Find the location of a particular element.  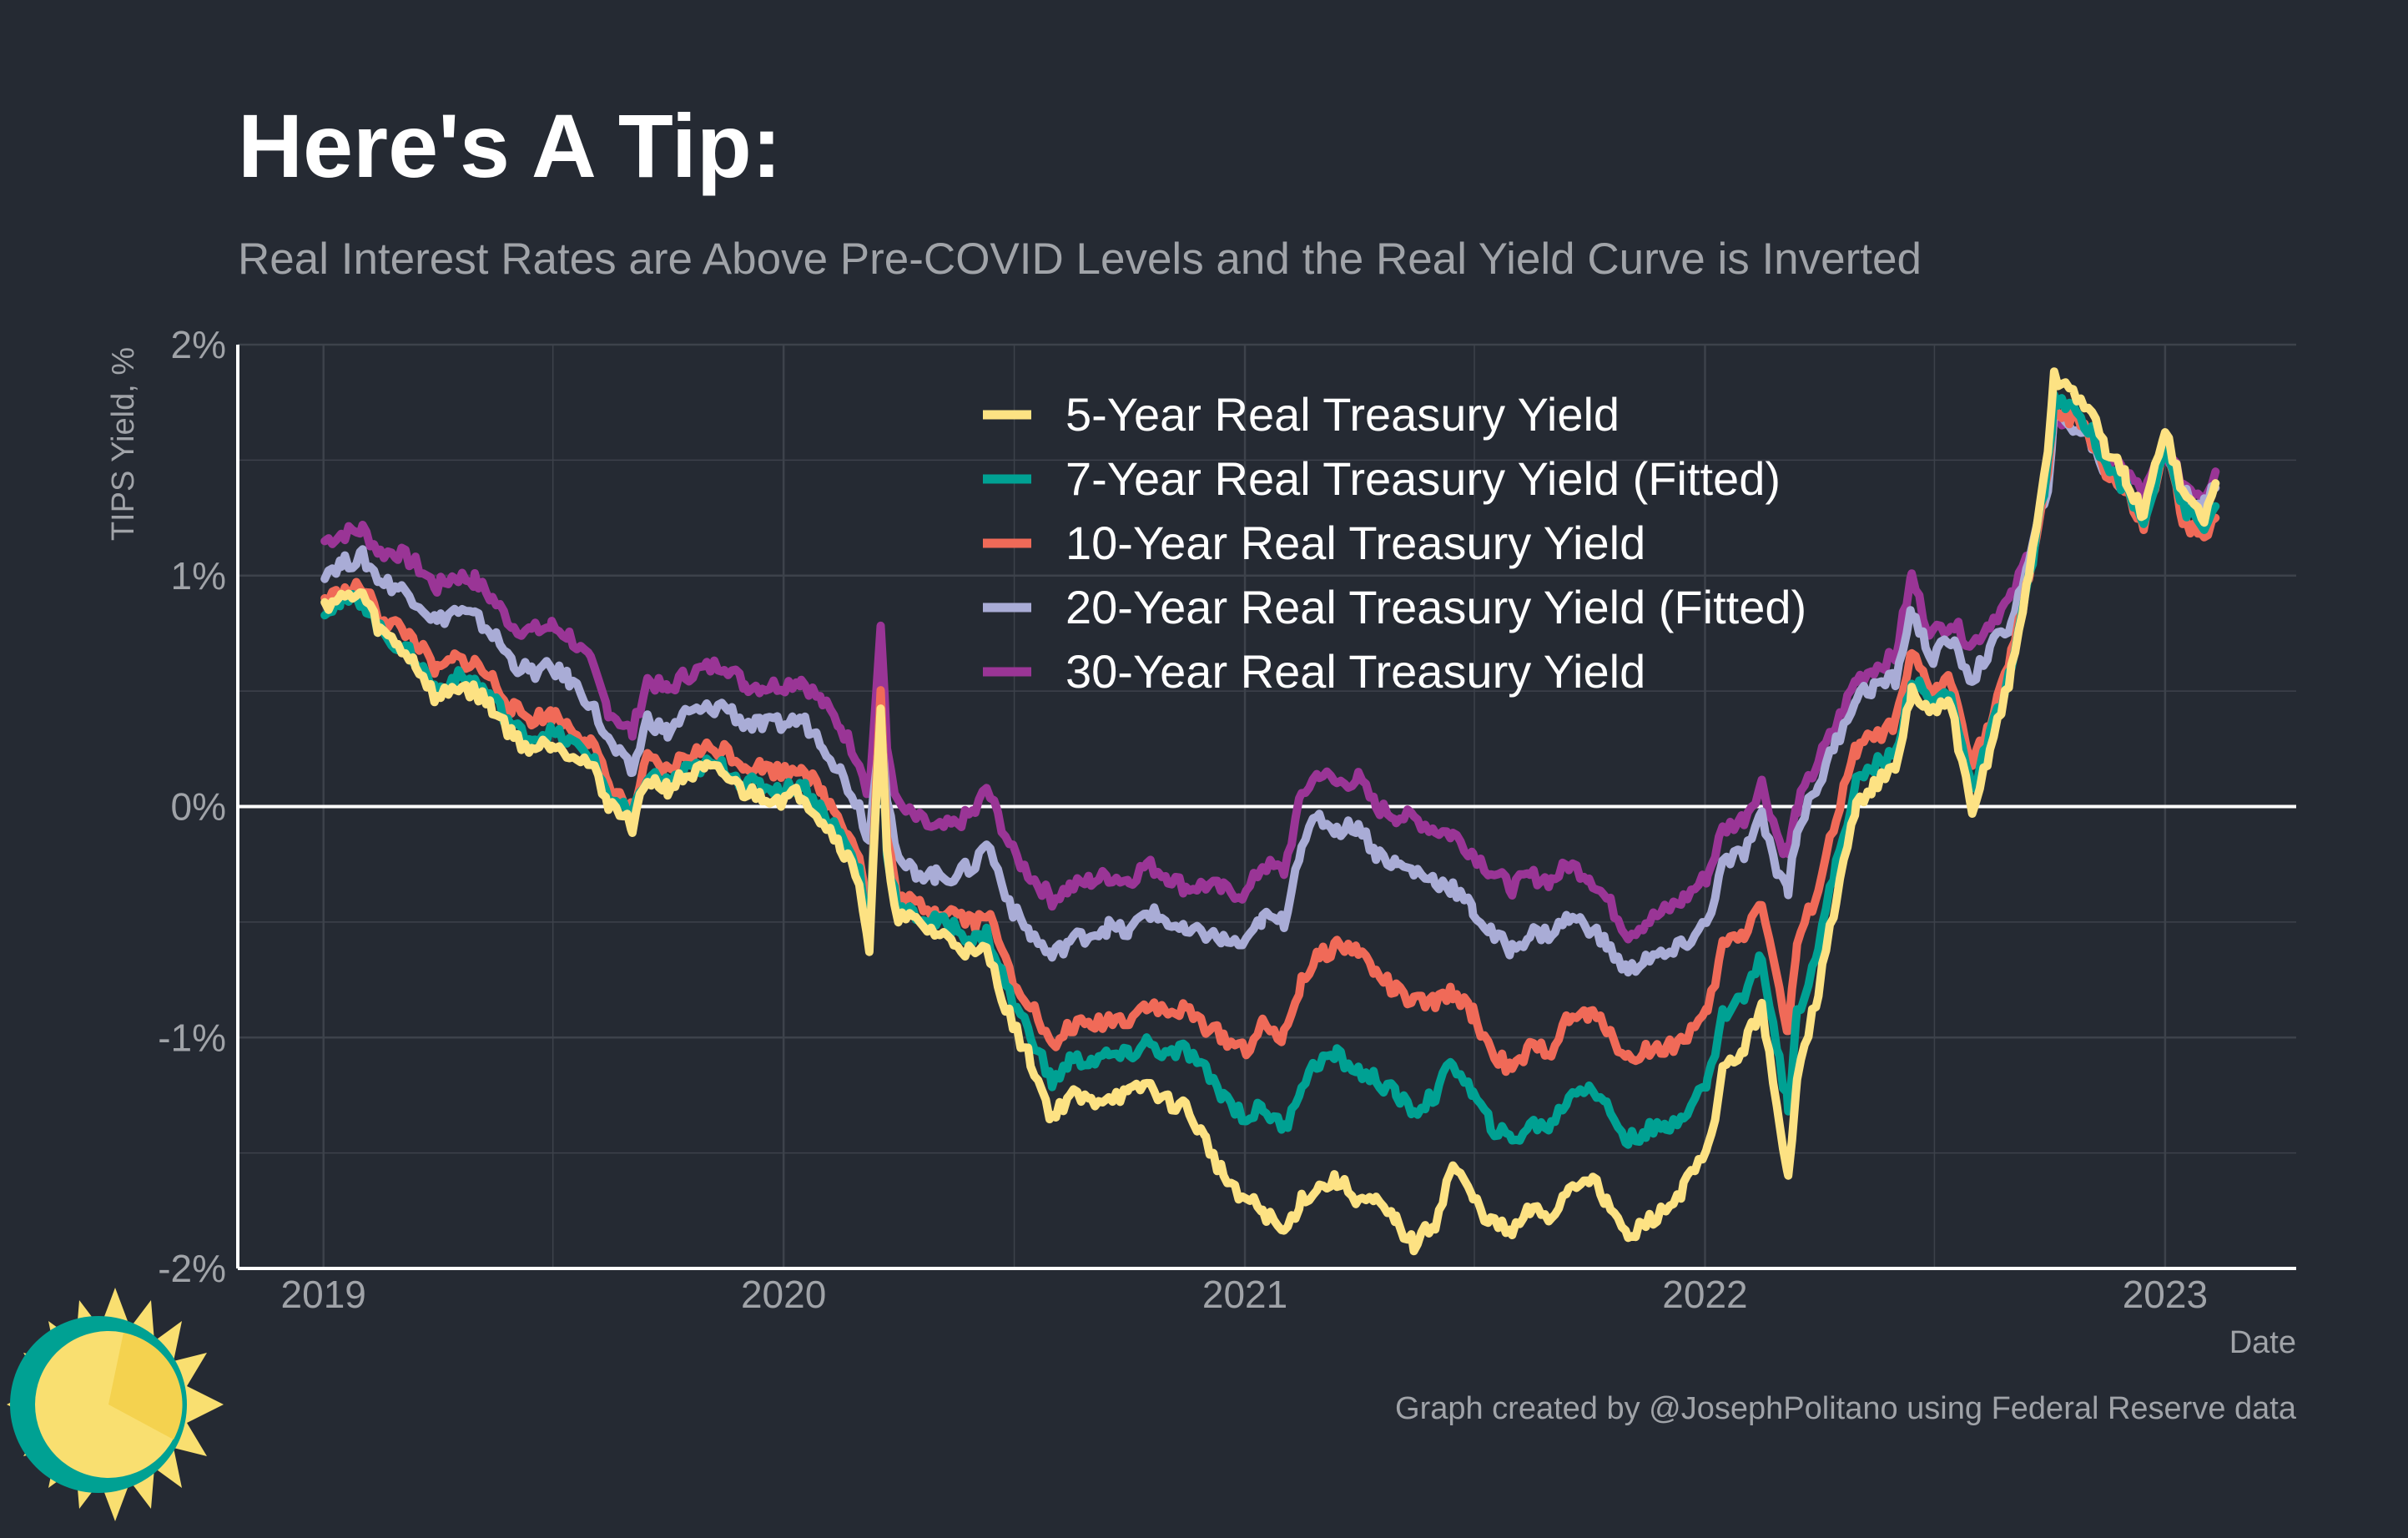

x-tick-label: 2021 is located at coordinates (1244, 1294).